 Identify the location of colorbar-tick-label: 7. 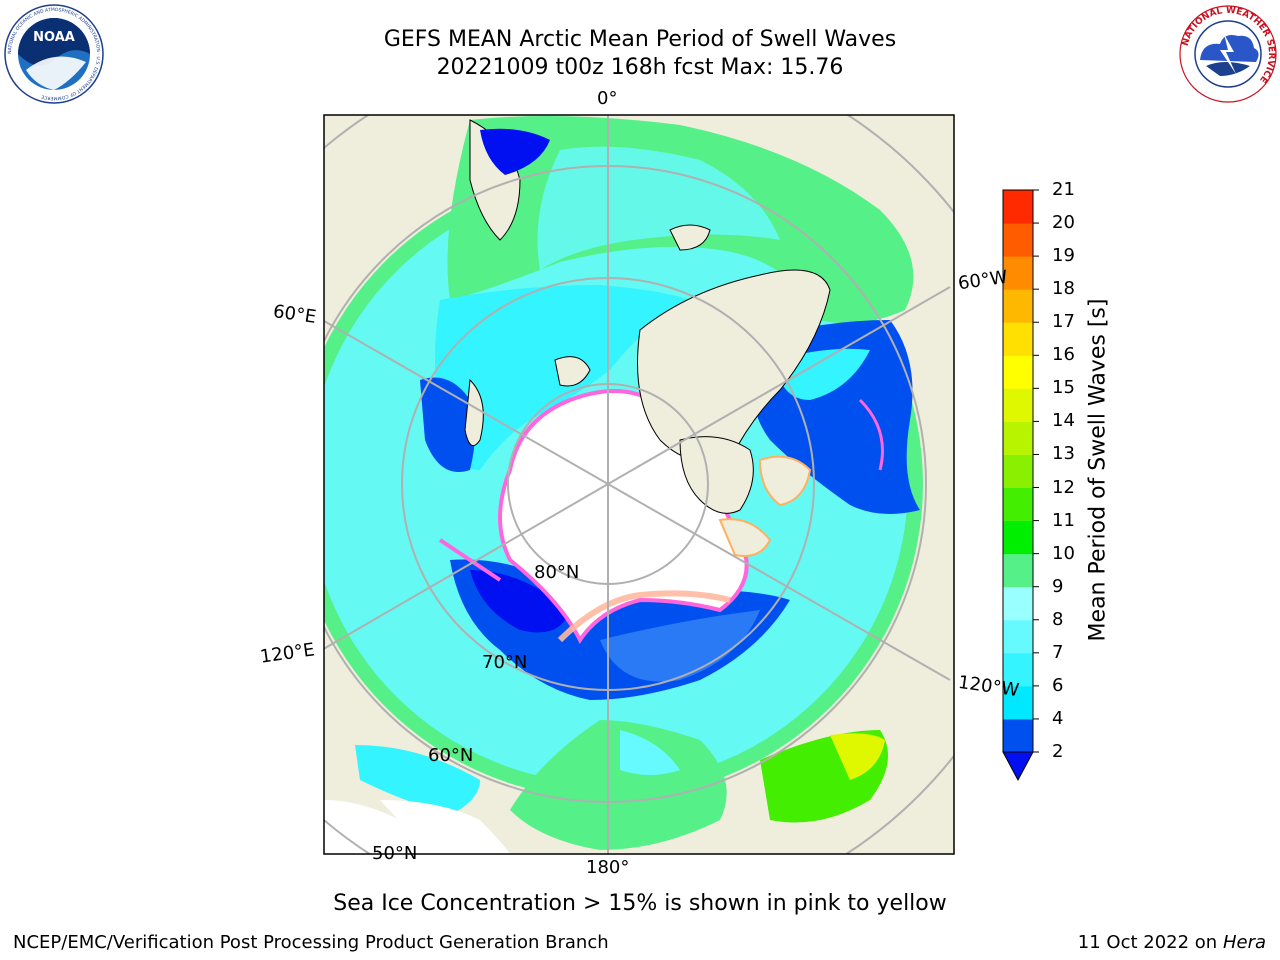
(1058, 652).